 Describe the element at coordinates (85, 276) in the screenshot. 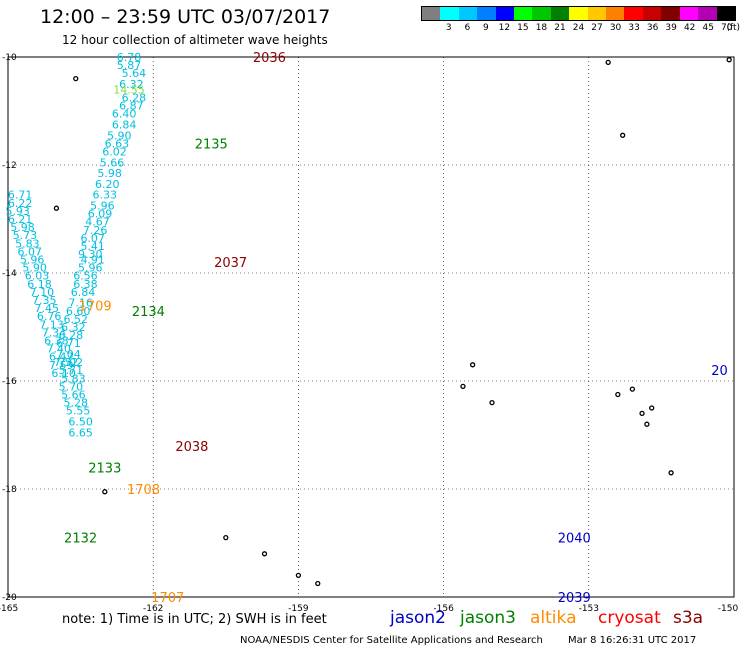

I see `swh-value: 6.56` at that location.